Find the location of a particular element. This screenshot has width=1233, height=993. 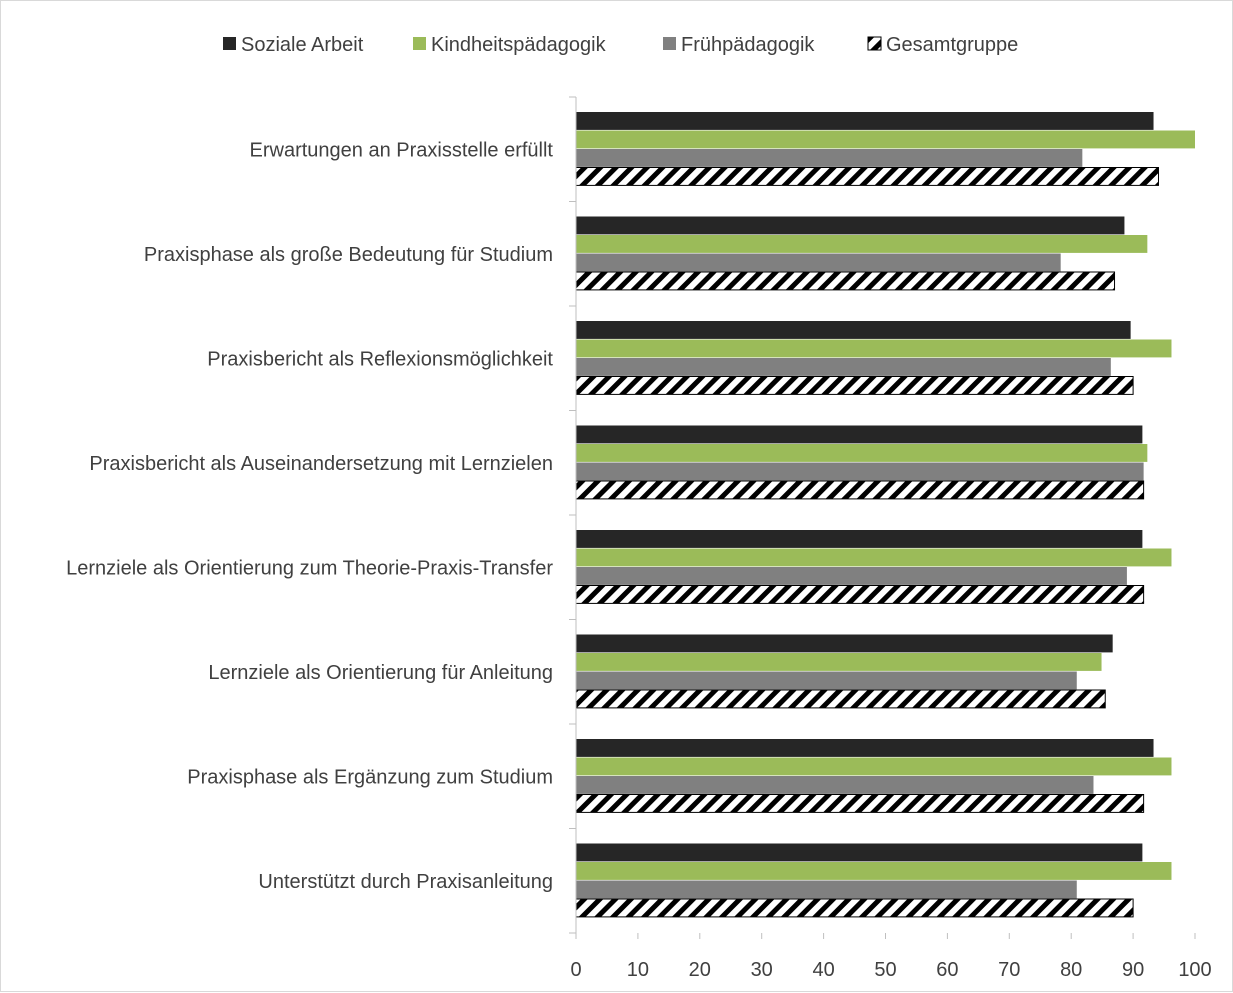

x-tick-label-70: 70 is located at coordinates (1009, 970).